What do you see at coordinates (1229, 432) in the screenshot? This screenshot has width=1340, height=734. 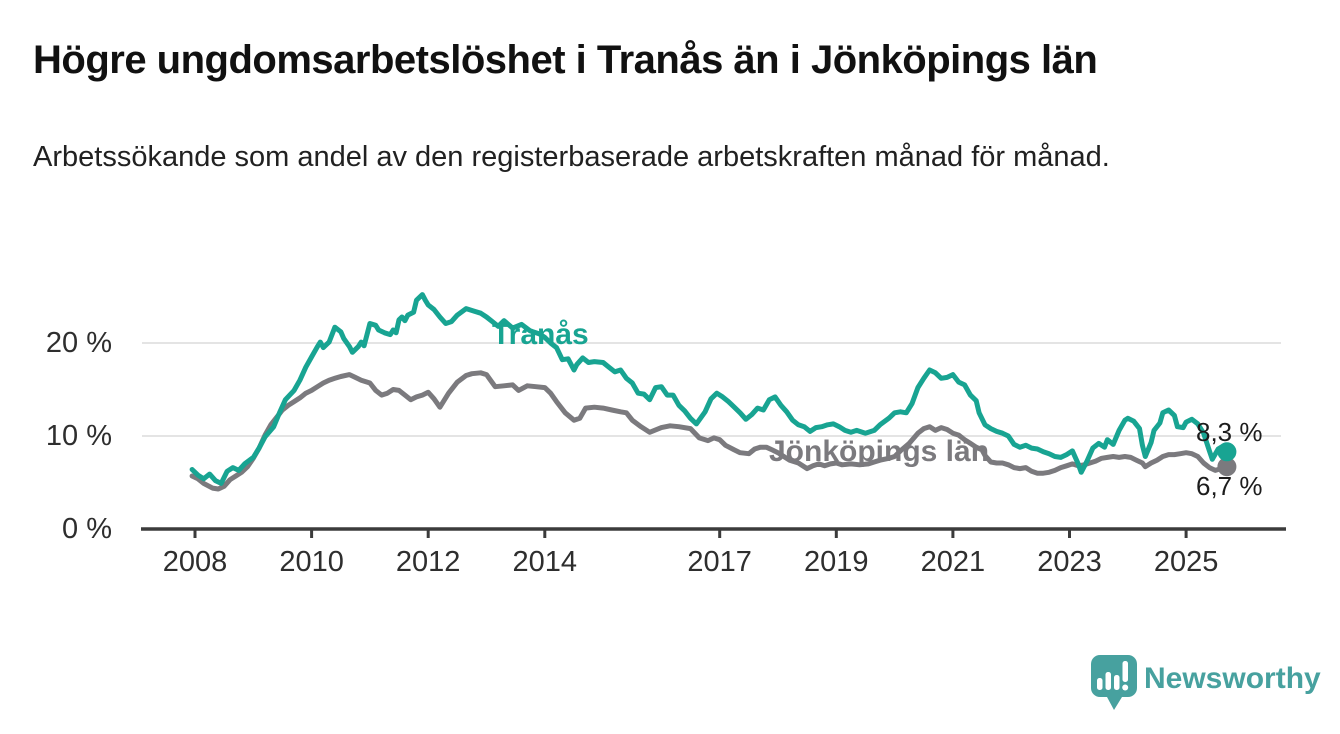 I see `end-value-label-tranas: 8,3 %` at bounding box center [1229, 432].